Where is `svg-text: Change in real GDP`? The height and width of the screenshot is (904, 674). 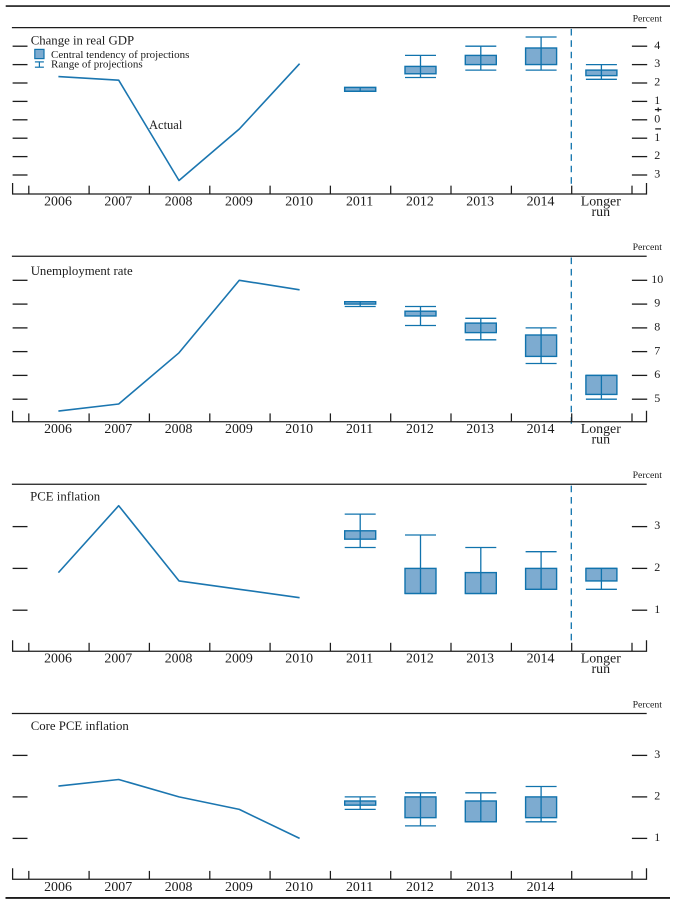 svg-text: Change in real GDP is located at coordinates (82, 41).